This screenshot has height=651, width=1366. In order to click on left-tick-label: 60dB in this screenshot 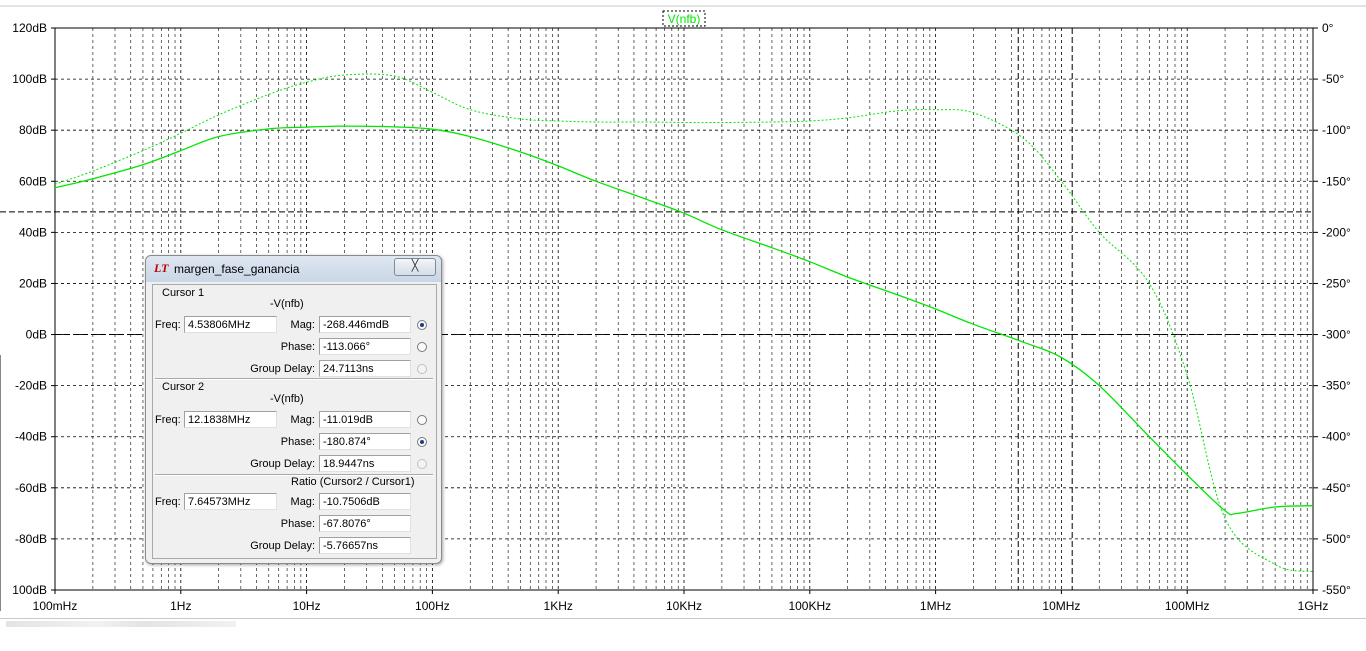, I will do `click(33, 181)`.